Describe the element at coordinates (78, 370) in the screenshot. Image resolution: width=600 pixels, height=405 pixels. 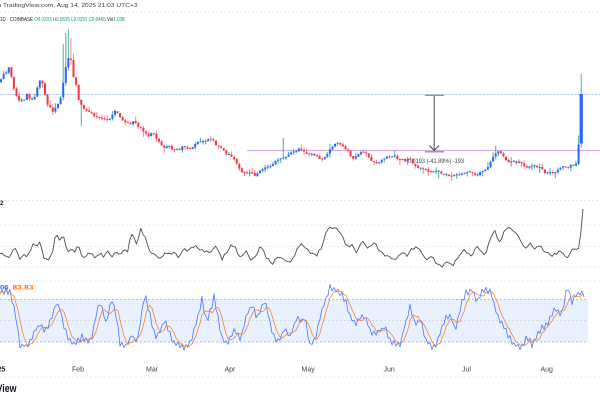
I see `svg-text: Feb` at that location.